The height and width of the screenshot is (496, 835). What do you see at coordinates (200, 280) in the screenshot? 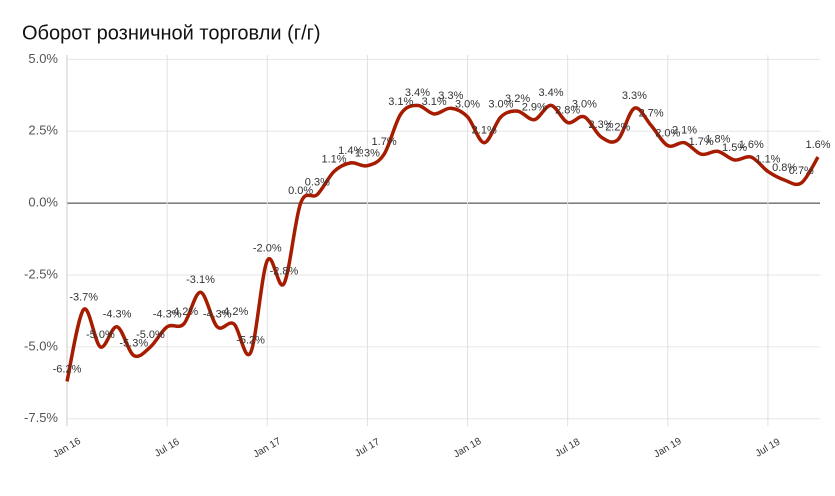
I see `data-label: -3.1%` at bounding box center [200, 280].